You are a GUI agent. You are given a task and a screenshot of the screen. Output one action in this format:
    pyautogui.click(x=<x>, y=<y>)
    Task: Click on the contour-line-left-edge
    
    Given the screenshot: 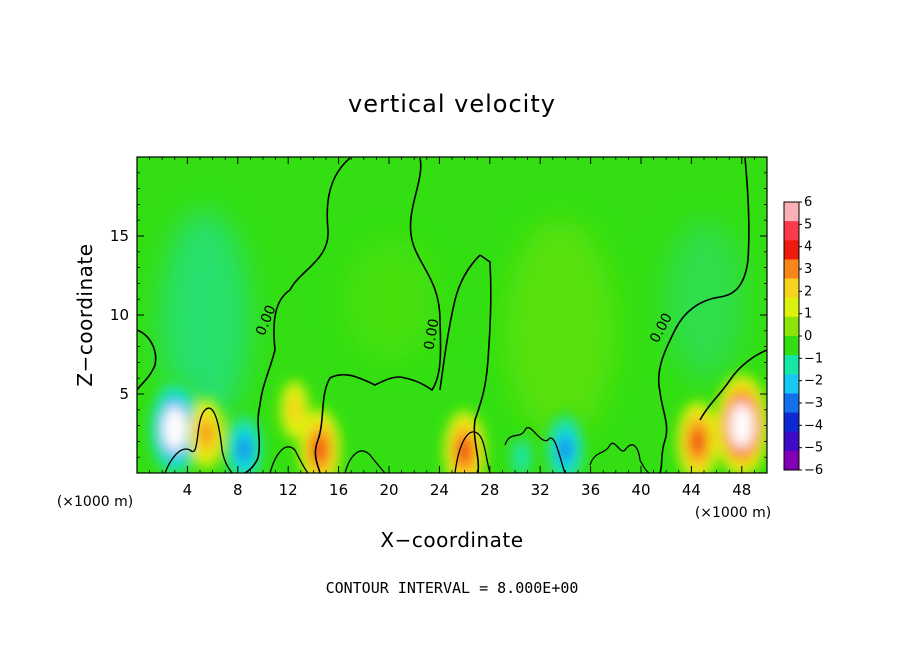 What is the action you would take?
    pyautogui.click(x=147, y=360)
    